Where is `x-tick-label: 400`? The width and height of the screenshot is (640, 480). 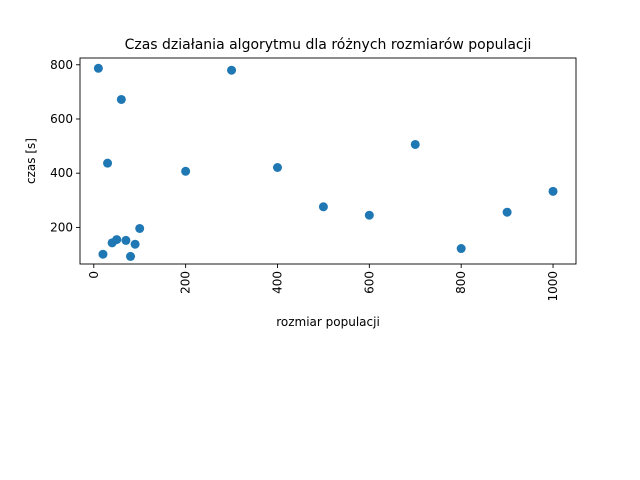 x-tick-label: 400 is located at coordinates (277, 282).